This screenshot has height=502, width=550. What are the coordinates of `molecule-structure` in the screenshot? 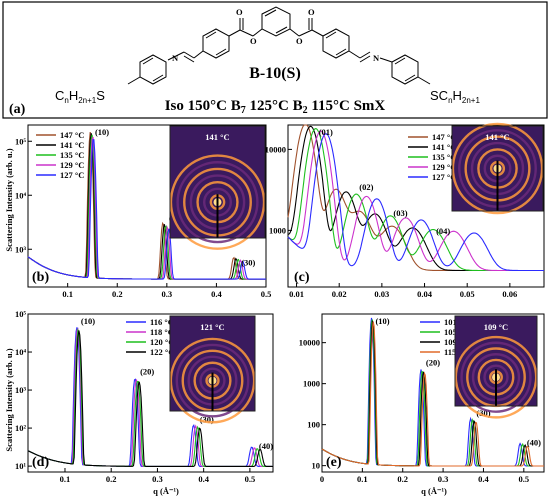 It's located at (279, 45).